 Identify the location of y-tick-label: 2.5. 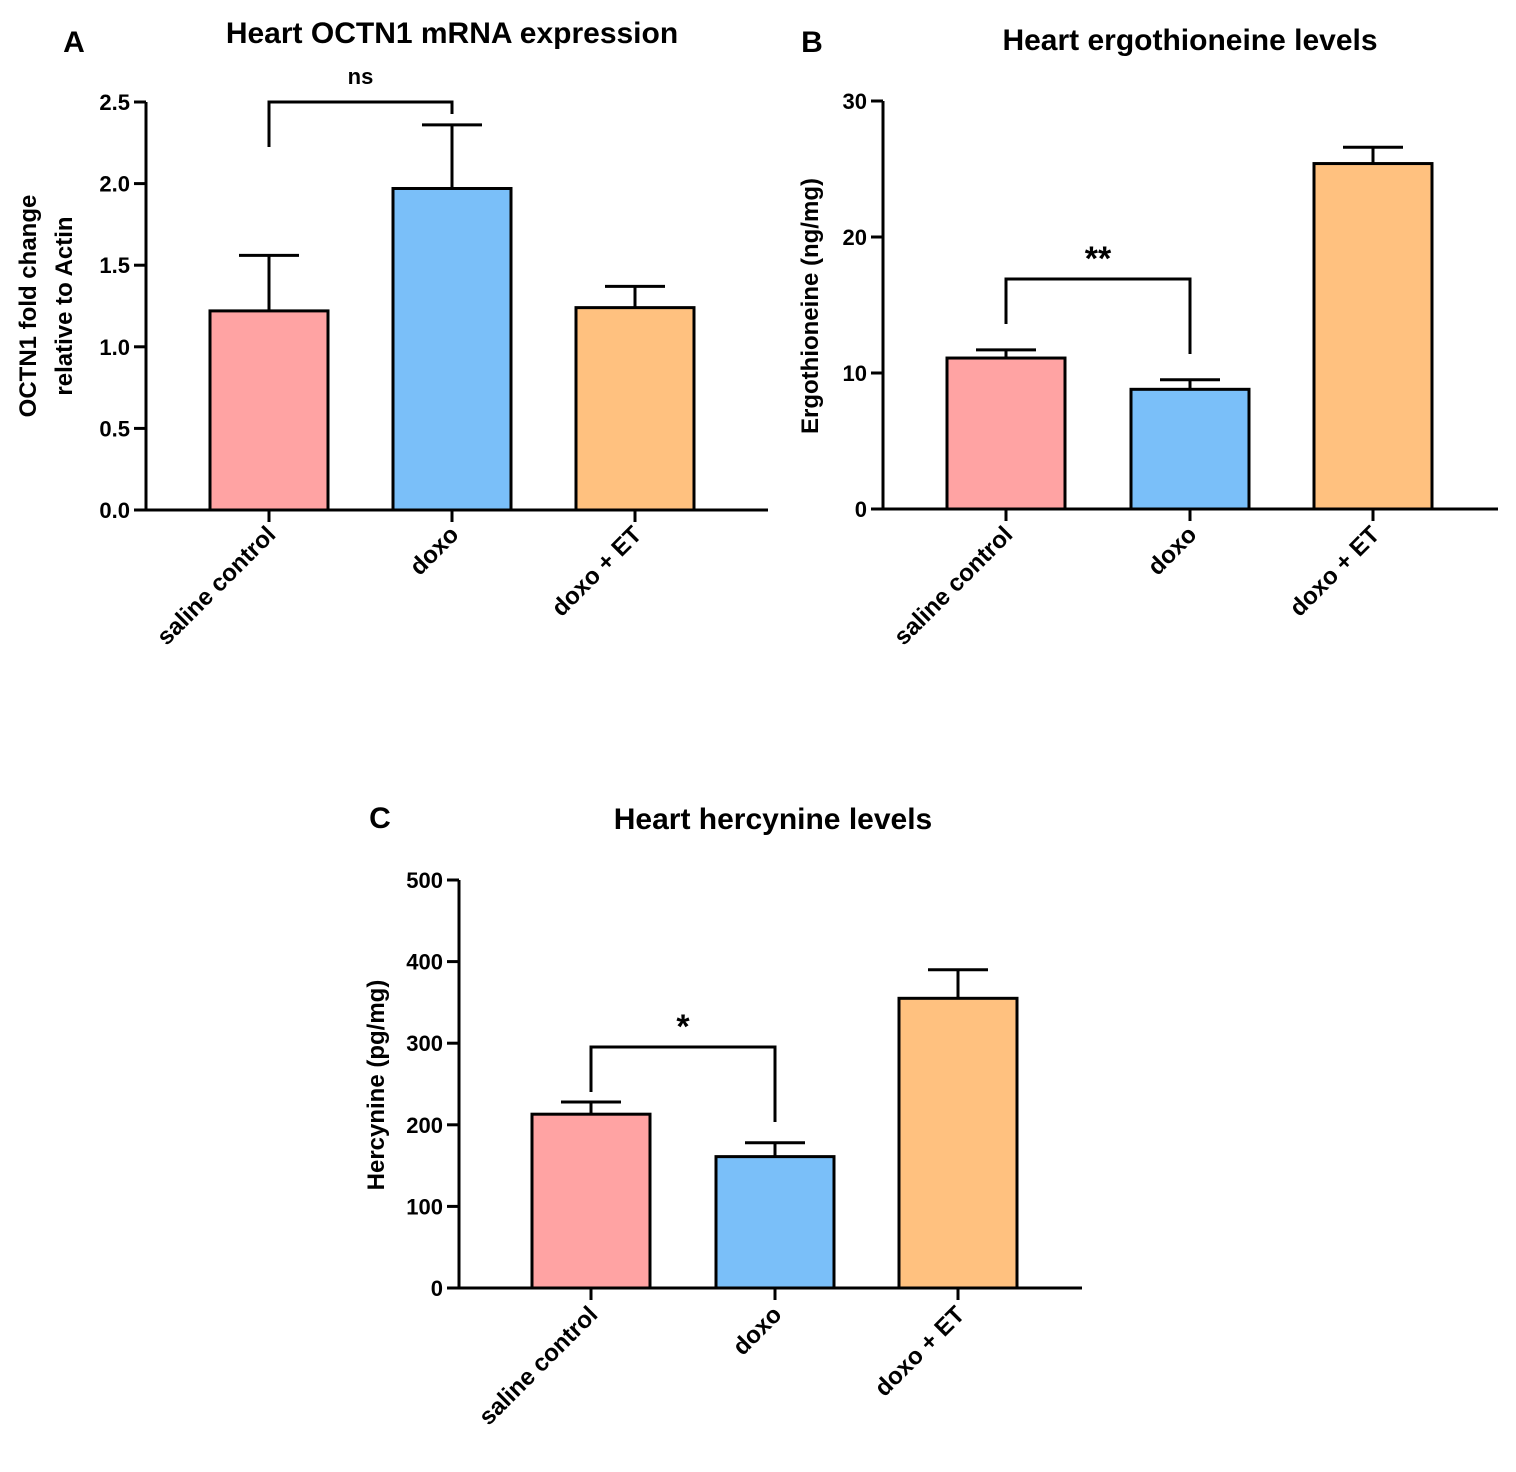
(114, 102).